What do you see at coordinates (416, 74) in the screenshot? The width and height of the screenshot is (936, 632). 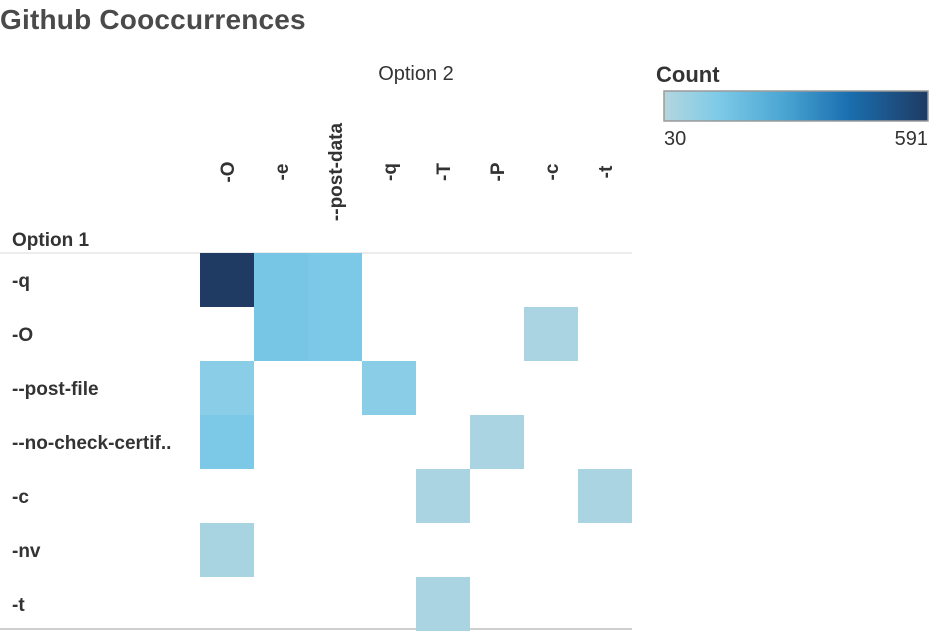 I see `x-axis-header: Option 2` at bounding box center [416, 74].